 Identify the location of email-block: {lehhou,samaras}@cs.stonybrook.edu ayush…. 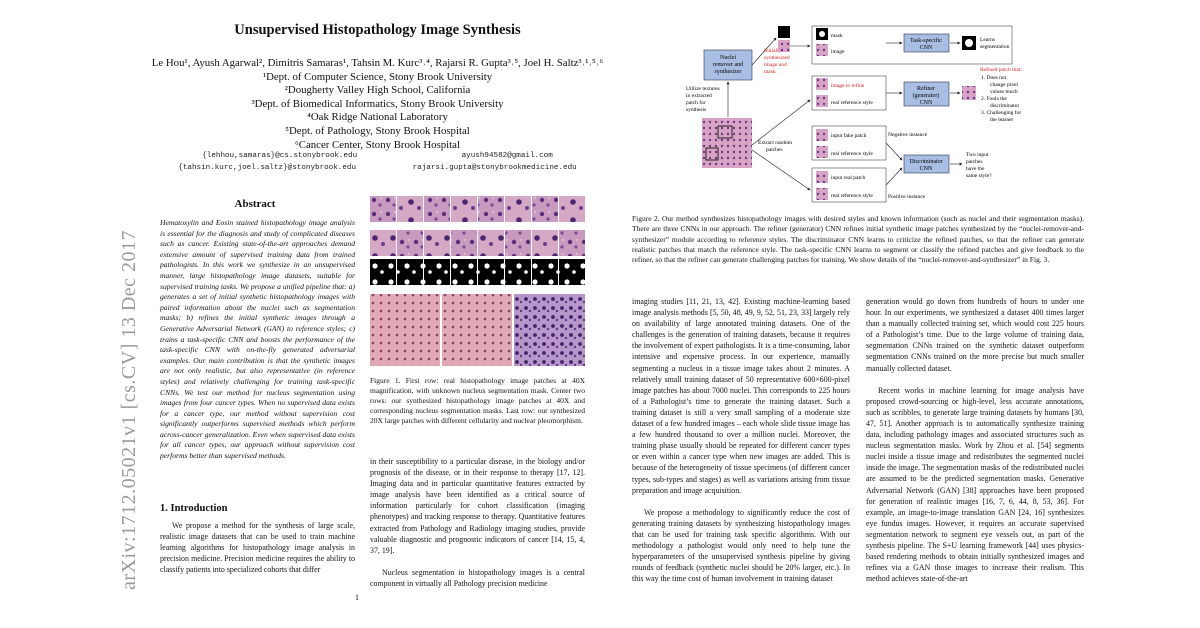
(377, 162).